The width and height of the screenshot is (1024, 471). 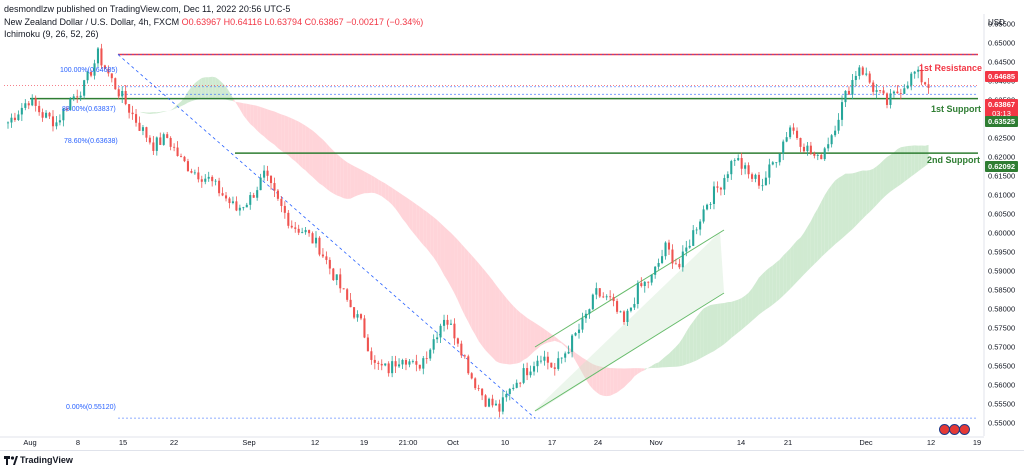 What do you see at coordinates (364, 442) in the screenshot?
I see `x-tick-label: 19` at bounding box center [364, 442].